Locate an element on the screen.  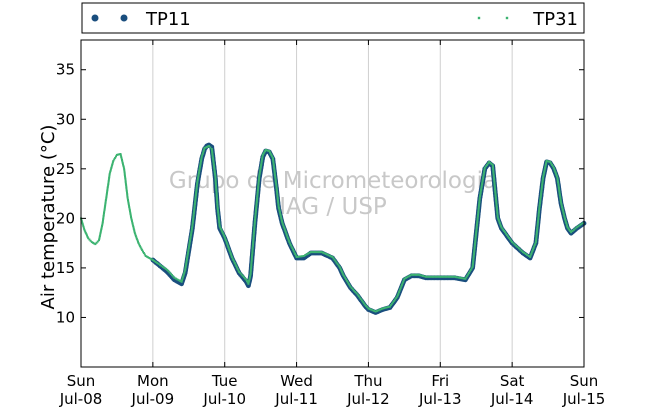
y-tick-label-0: 10 is located at coordinates (65, 317).